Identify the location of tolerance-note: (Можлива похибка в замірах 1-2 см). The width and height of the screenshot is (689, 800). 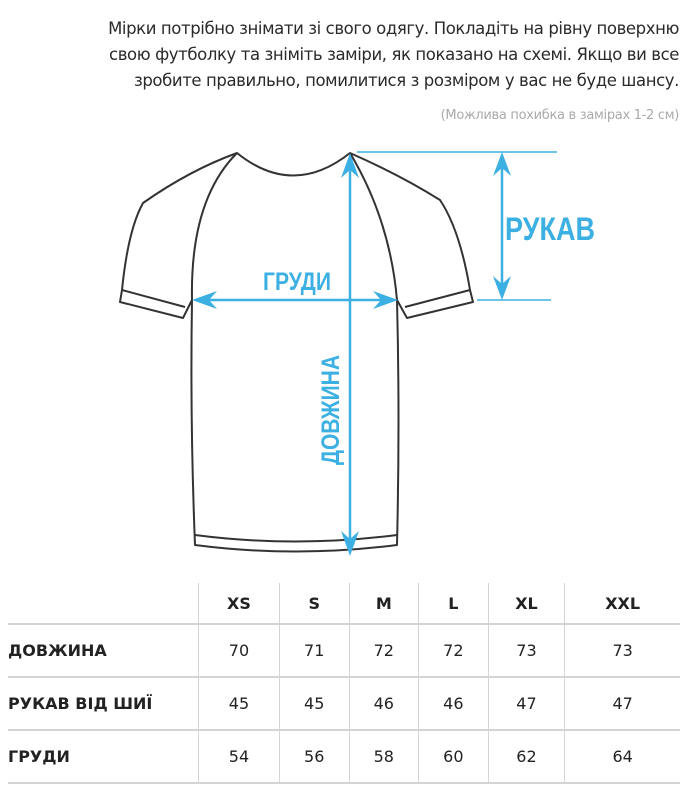
(560, 115).